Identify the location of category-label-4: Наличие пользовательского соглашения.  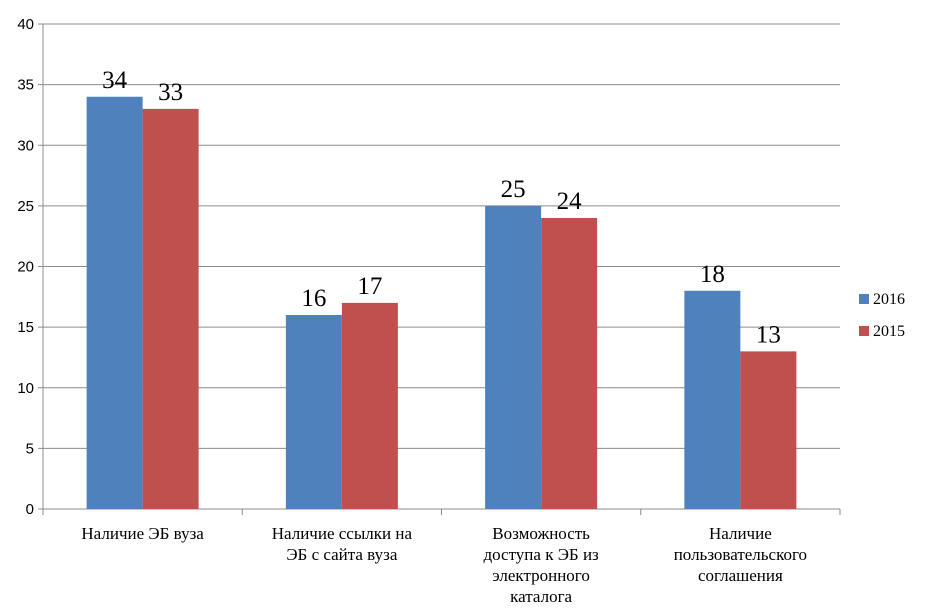
(740, 554).